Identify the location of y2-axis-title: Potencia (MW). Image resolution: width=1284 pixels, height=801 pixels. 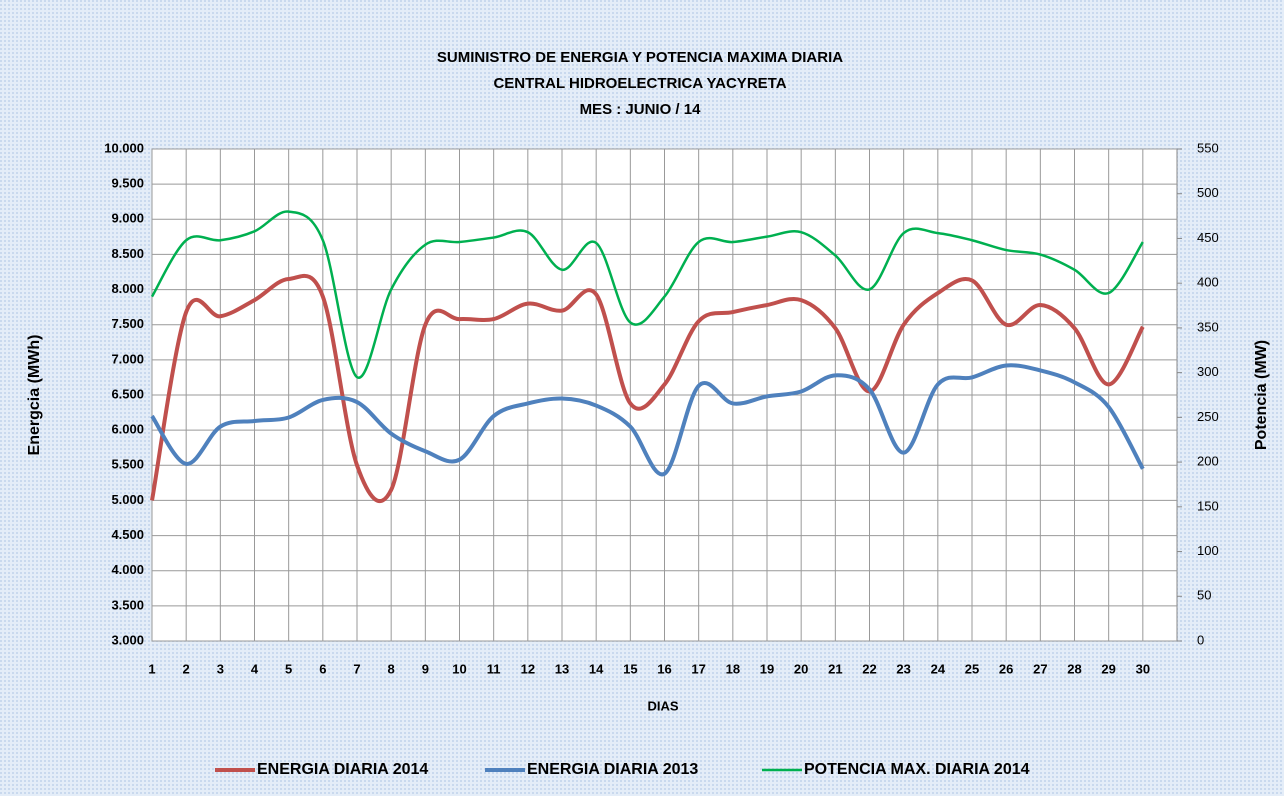
(1261, 395).